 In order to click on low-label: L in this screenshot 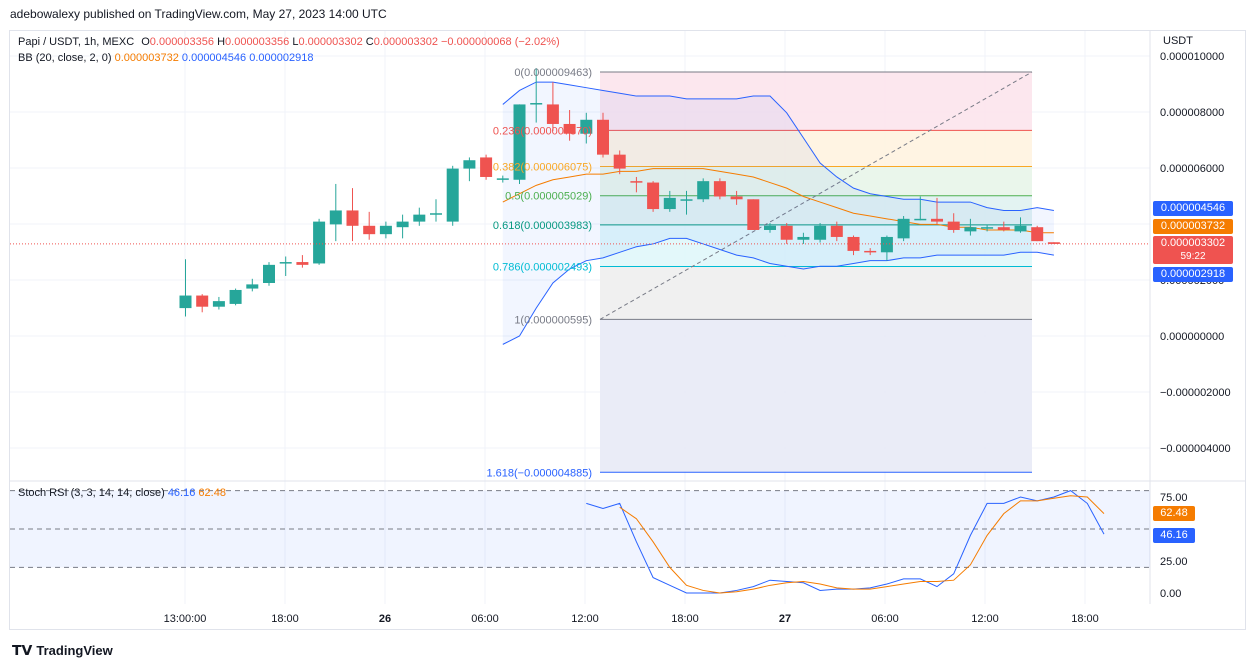, I will do `click(295, 42)`.